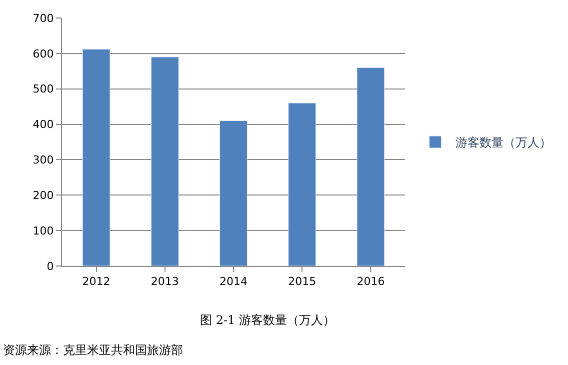 Image resolution: width=568 pixels, height=365 pixels. What do you see at coordinates (43, 125) in the screenshot?
I see `y-tick-label: 400` at bounding box center [43, 125].